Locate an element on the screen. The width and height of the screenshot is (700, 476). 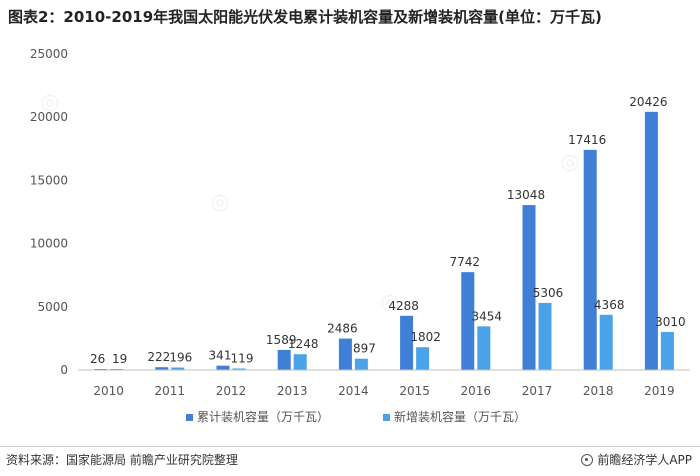
x-tick-label: 2011 is located at coordinates (170, 391).